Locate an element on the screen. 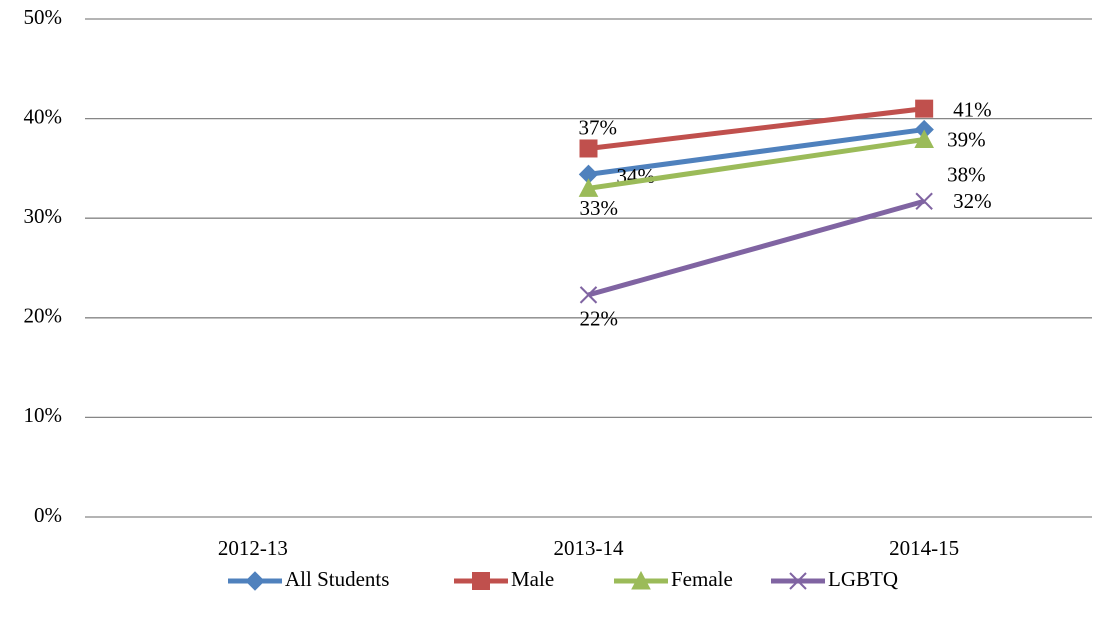 The width and height of the screenshot is (1102, 629). data-label: 32% is located at coordinates (972, 201).